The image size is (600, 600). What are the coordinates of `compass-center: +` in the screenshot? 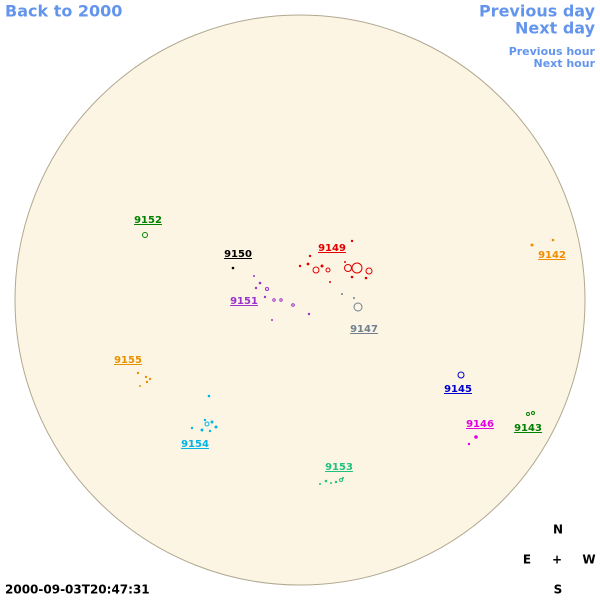 It's located at (557, 560).